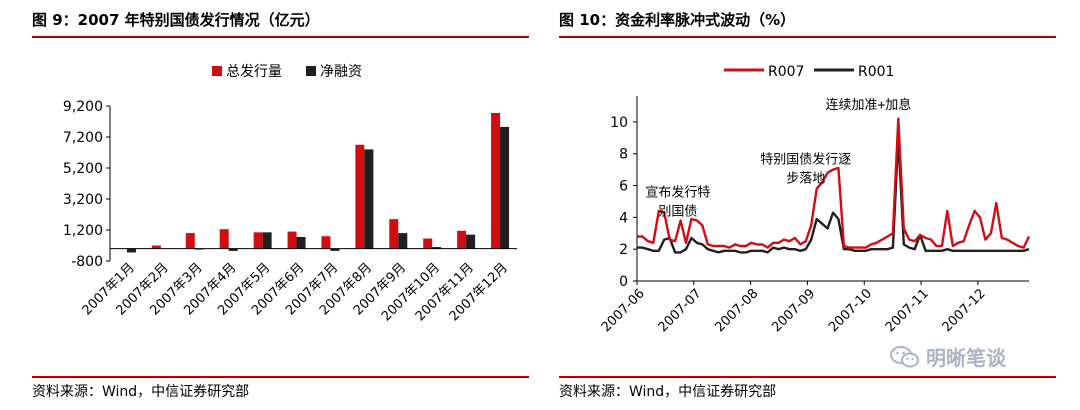 The height and width of the screenshot is (410, 1080). What do you see at coordinates (876, 72) in the screenshot?
I see `legend-label-2: R001` at bounding box center [876, 72].